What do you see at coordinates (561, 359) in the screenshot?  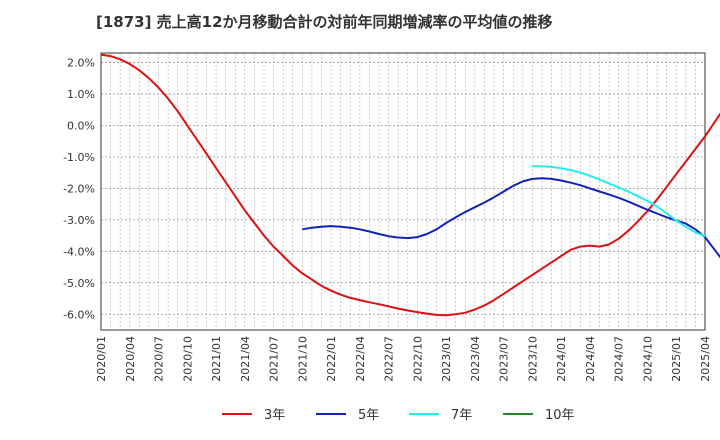 I see `x-tick-label: 2024/01` at bounding box center [561, 359].